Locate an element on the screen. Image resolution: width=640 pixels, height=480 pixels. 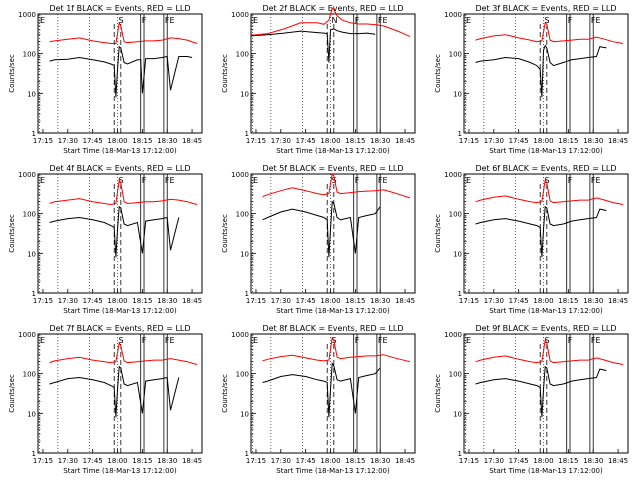
panel-title: Det 9f BLACK = Events, RED = LLD is located at coordinates (545, 328).